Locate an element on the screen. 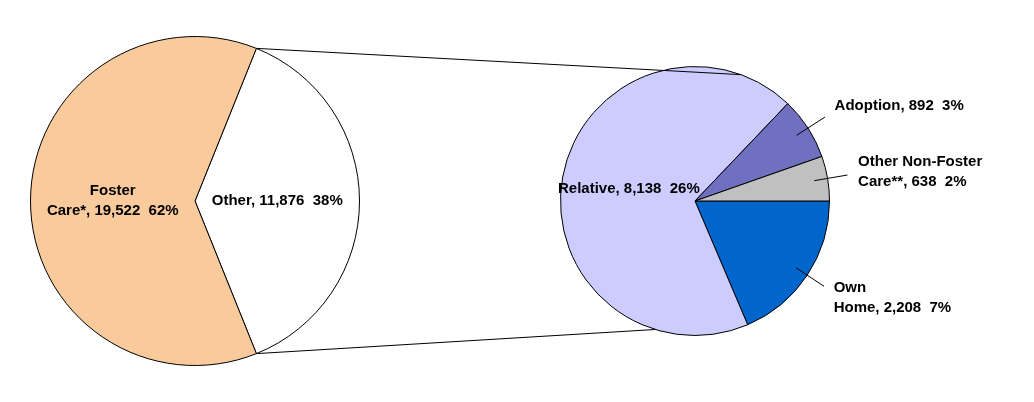  slice-label: Adoption, 892 3% is located at coordinates (899, 104).